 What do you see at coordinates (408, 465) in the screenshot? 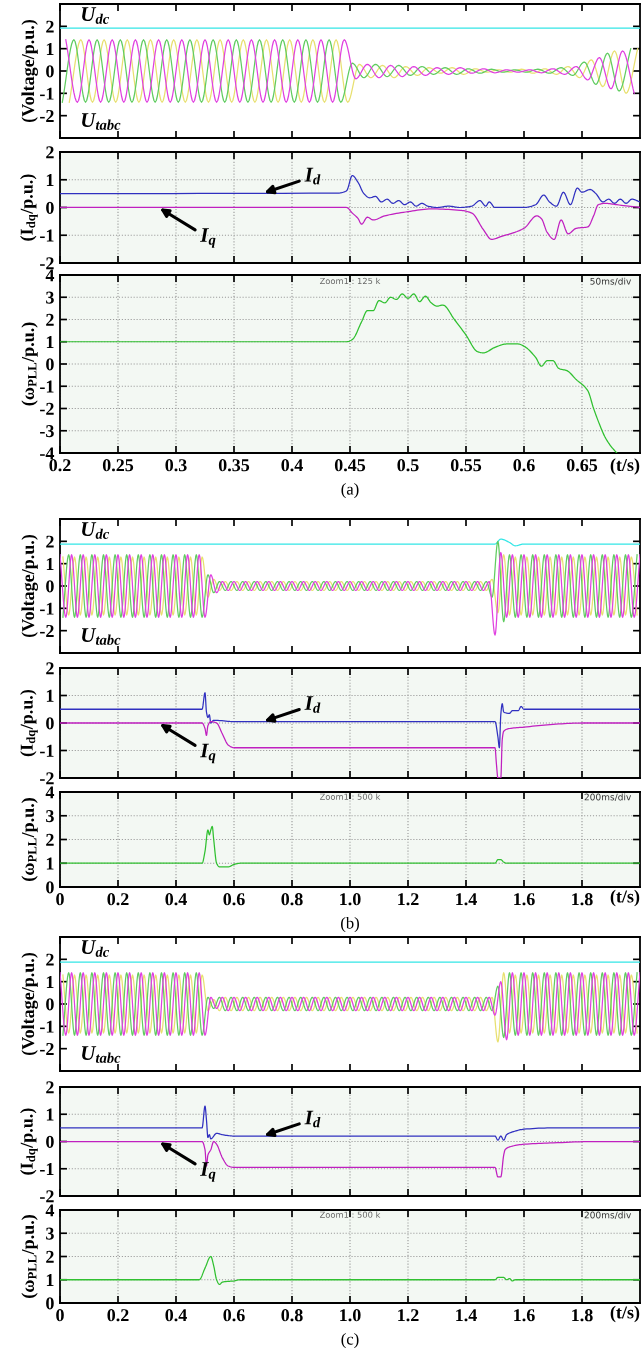
I see `x-tick-label: 0.5` at bounding box center [408, 465].